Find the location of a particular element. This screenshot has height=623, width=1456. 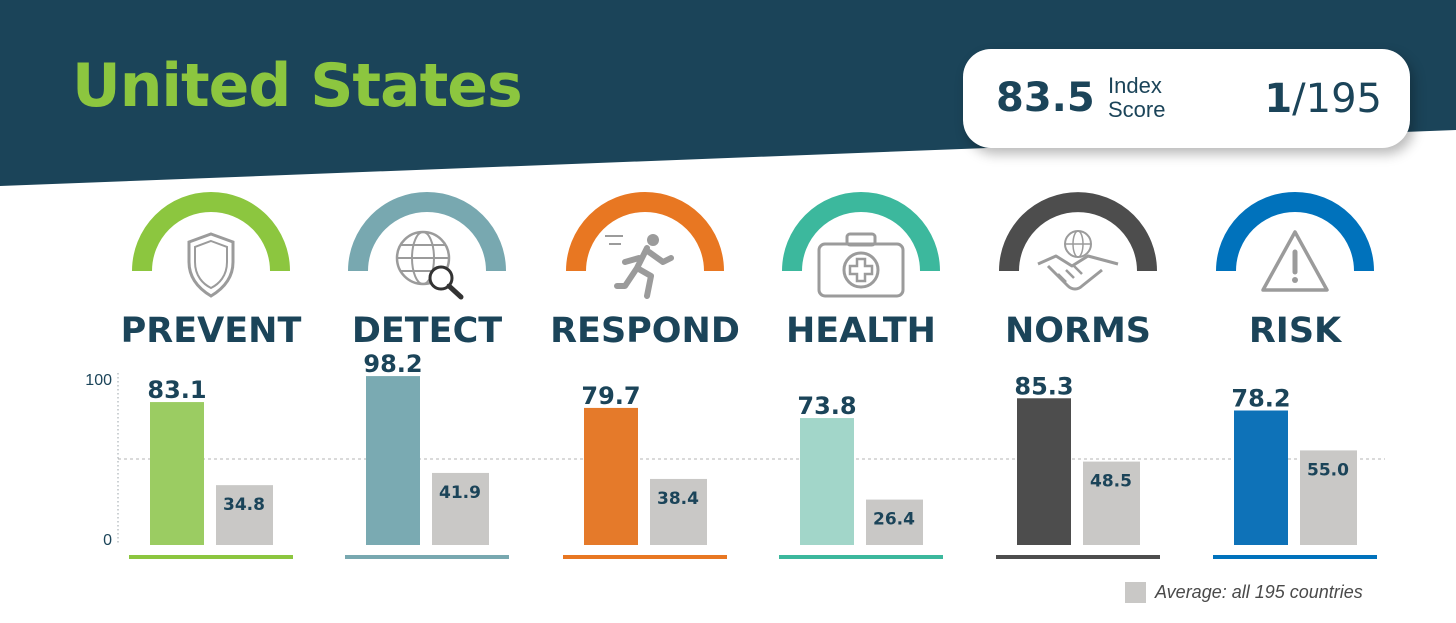

pillar-name-norms: NORMS is located at coordinates (1078, 331).